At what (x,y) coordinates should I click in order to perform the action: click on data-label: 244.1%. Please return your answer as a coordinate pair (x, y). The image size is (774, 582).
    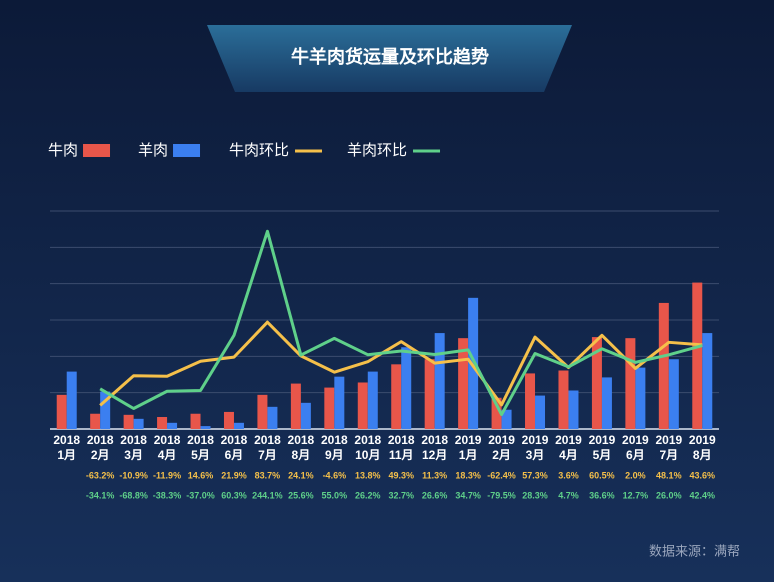
    Looking at the image, I should click on (267, 495).